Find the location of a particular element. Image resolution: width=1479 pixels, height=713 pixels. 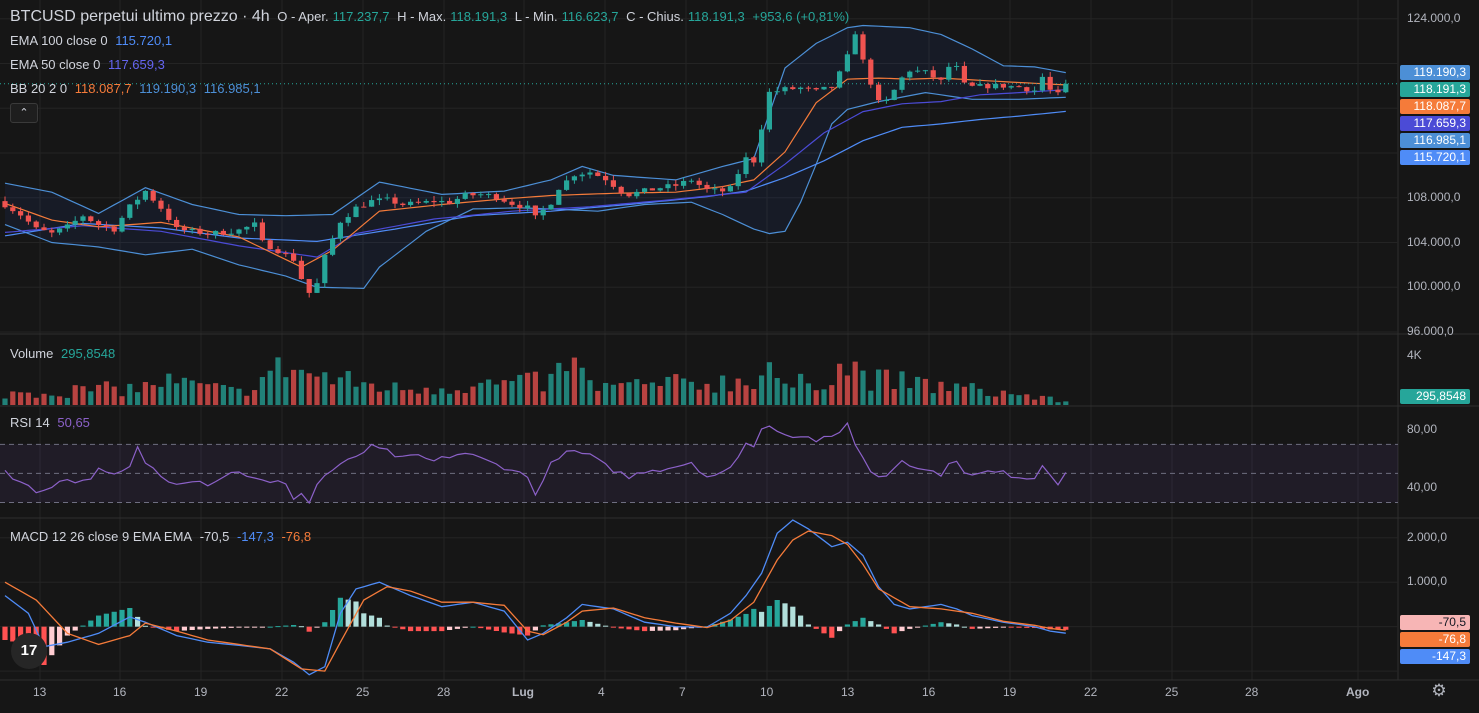

price-tag: 117.659,3 is located at coordinates (1435, 123).